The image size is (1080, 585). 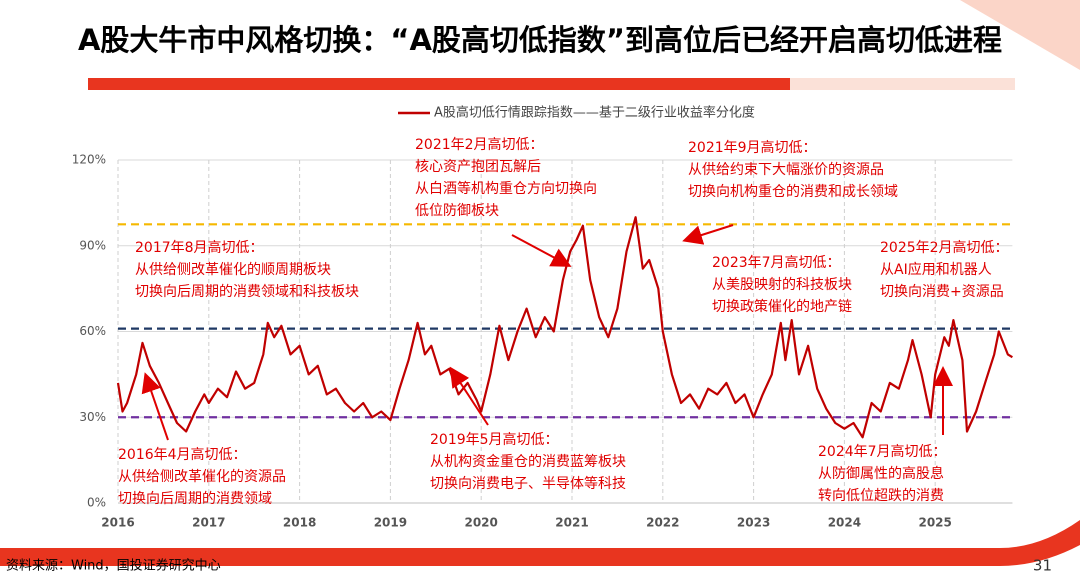 I want to click on x-tick-label: 2021, so click(x=571, y=523).